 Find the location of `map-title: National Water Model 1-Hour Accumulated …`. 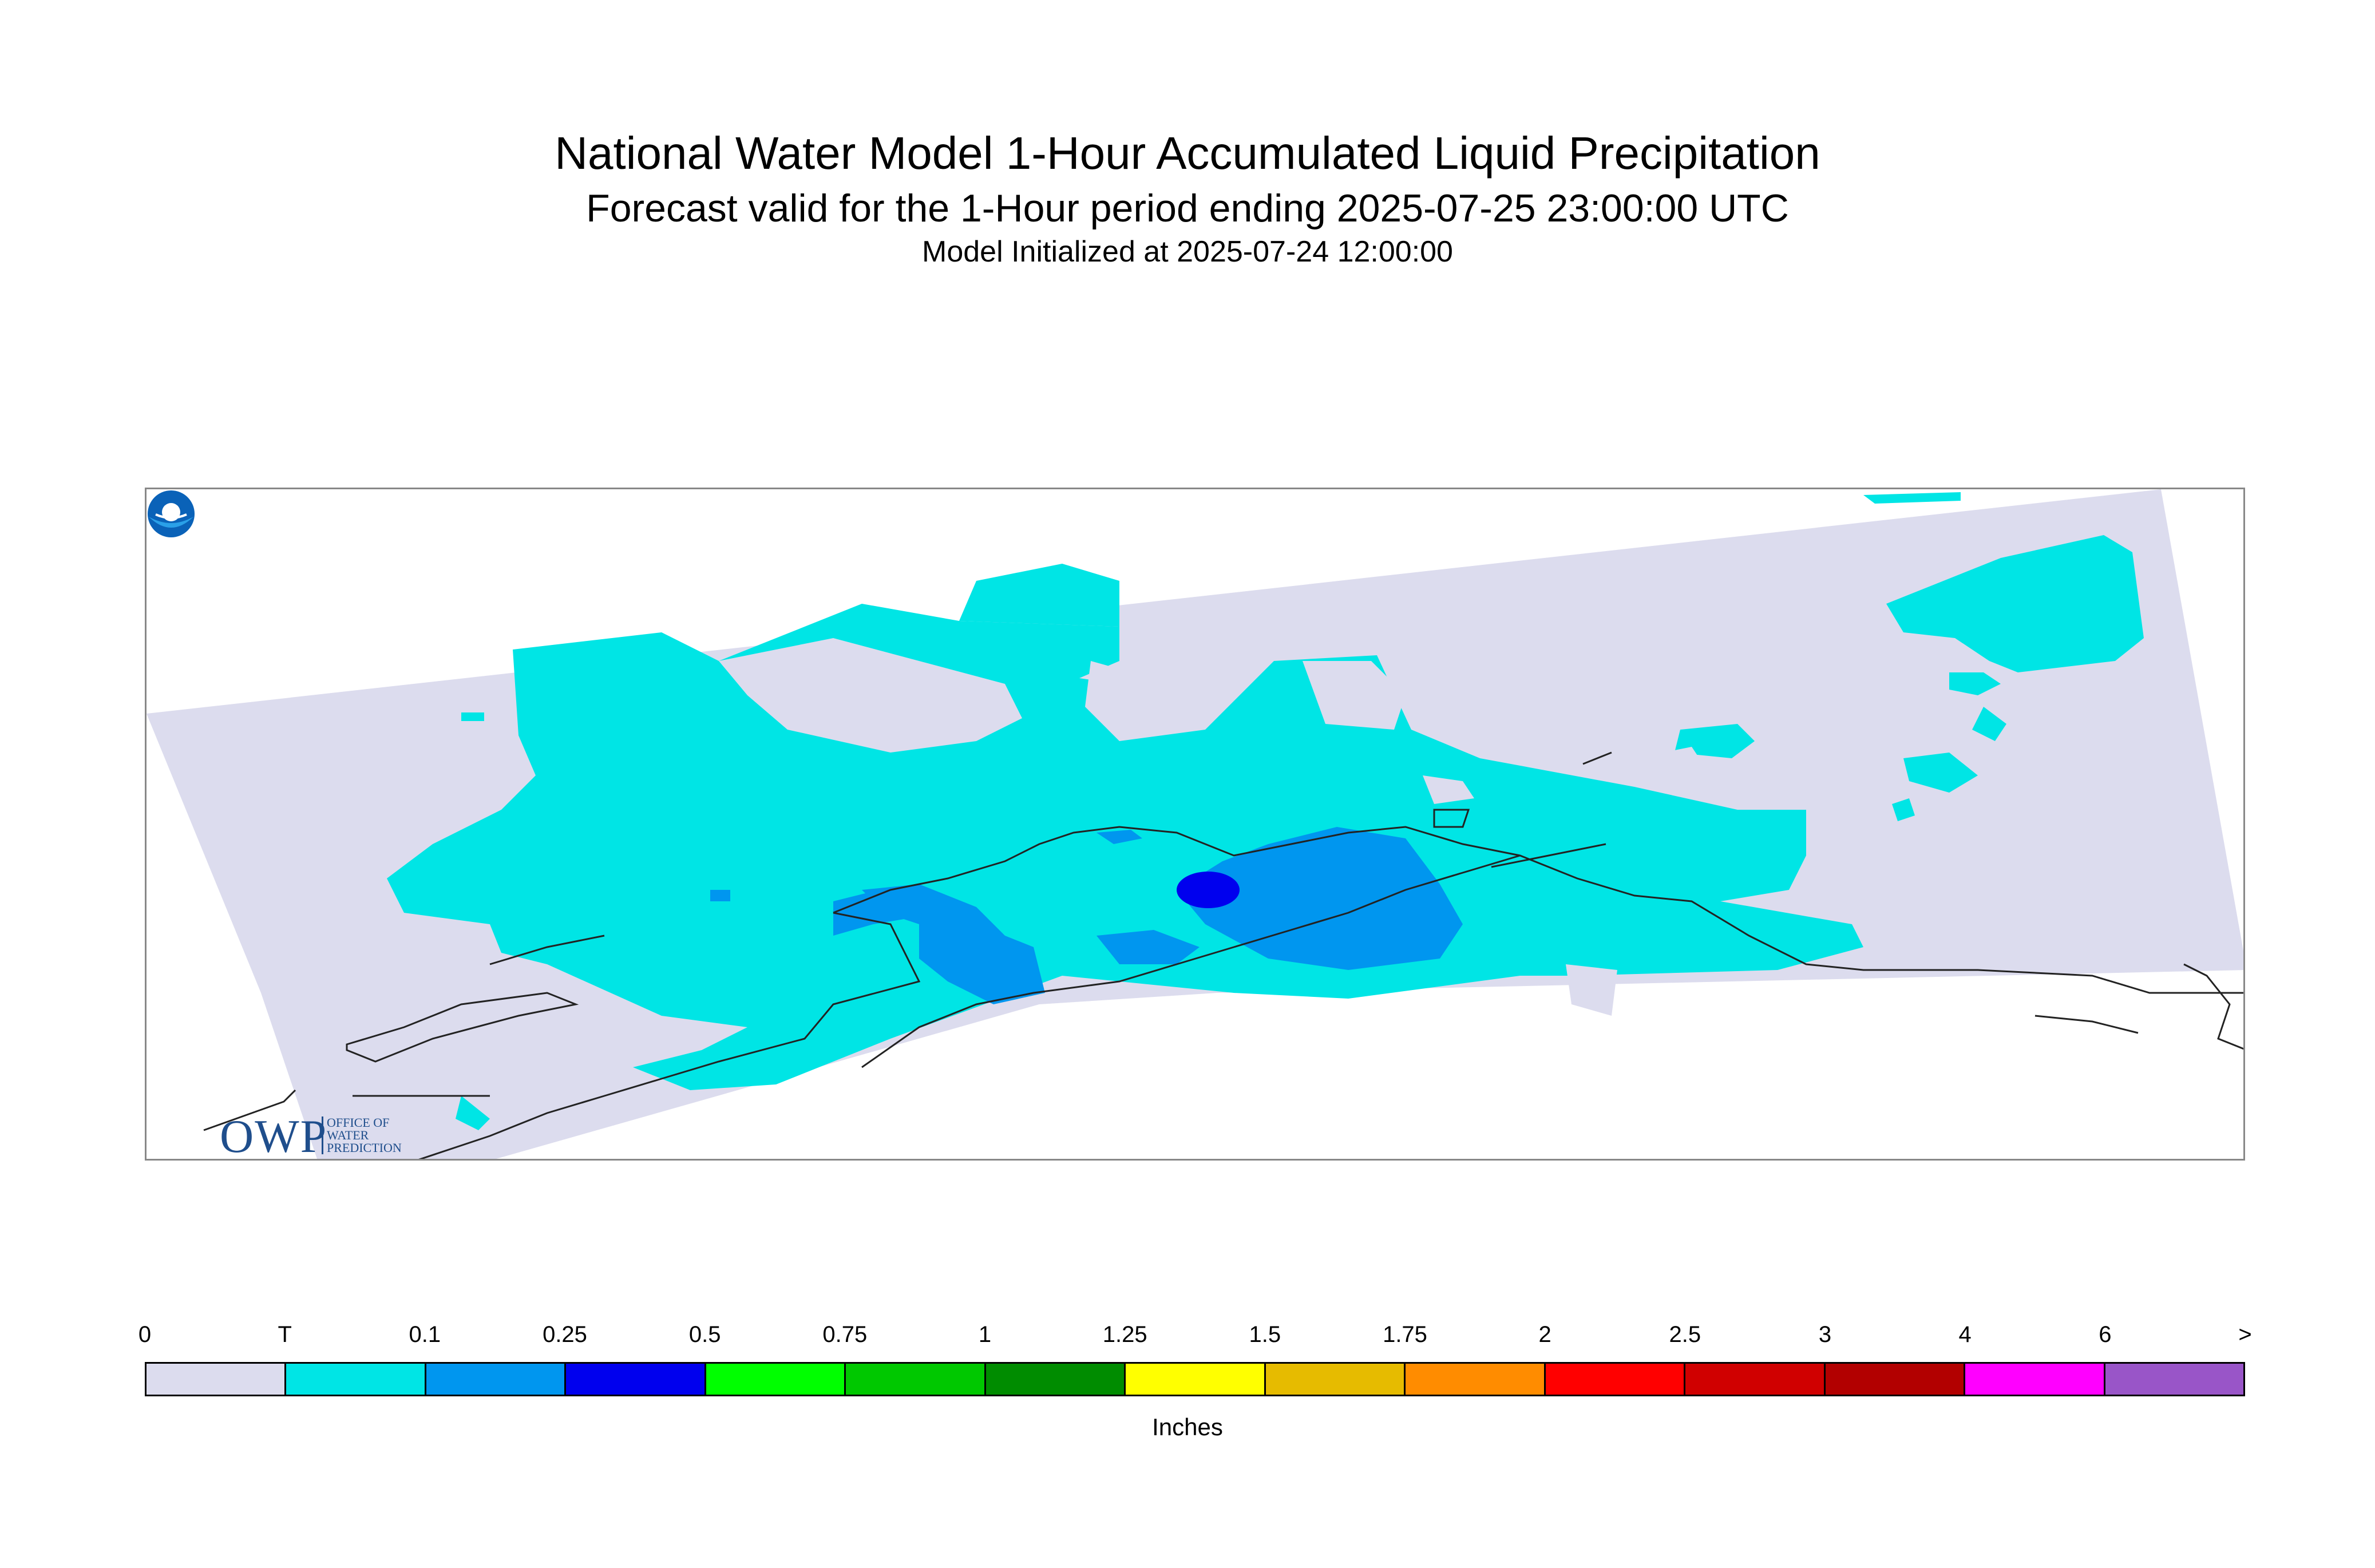

map-title: National Water Model 1-Hour Accumulated … is located at coordinates (1187, 153).